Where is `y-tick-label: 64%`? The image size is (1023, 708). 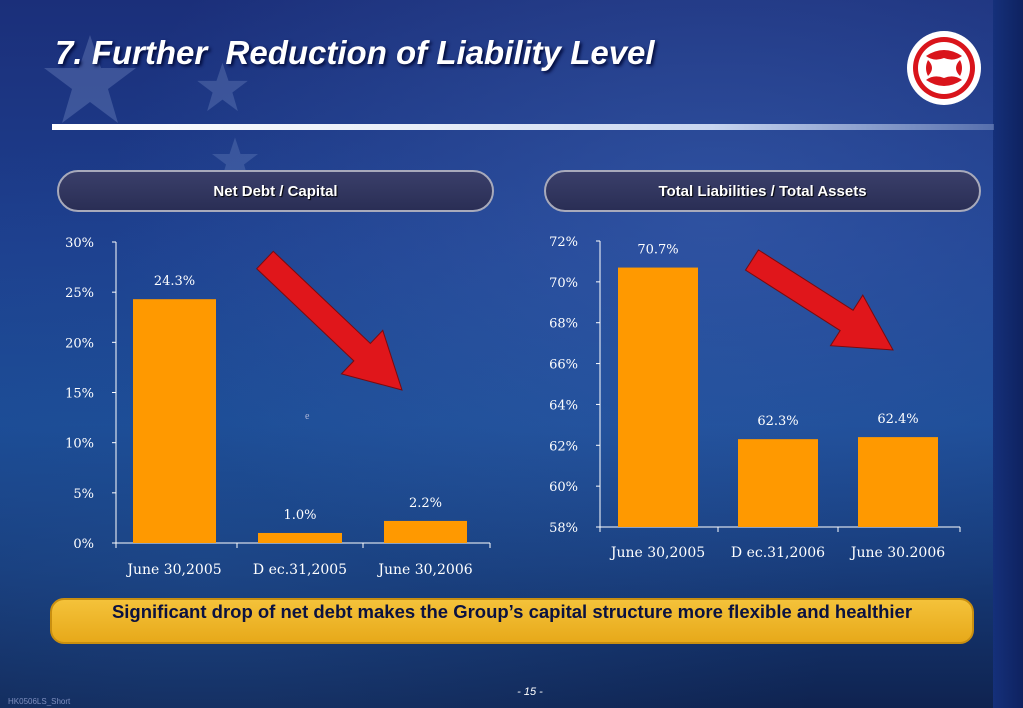 y-tick-label: 64% is located at coordinates (563, 405).